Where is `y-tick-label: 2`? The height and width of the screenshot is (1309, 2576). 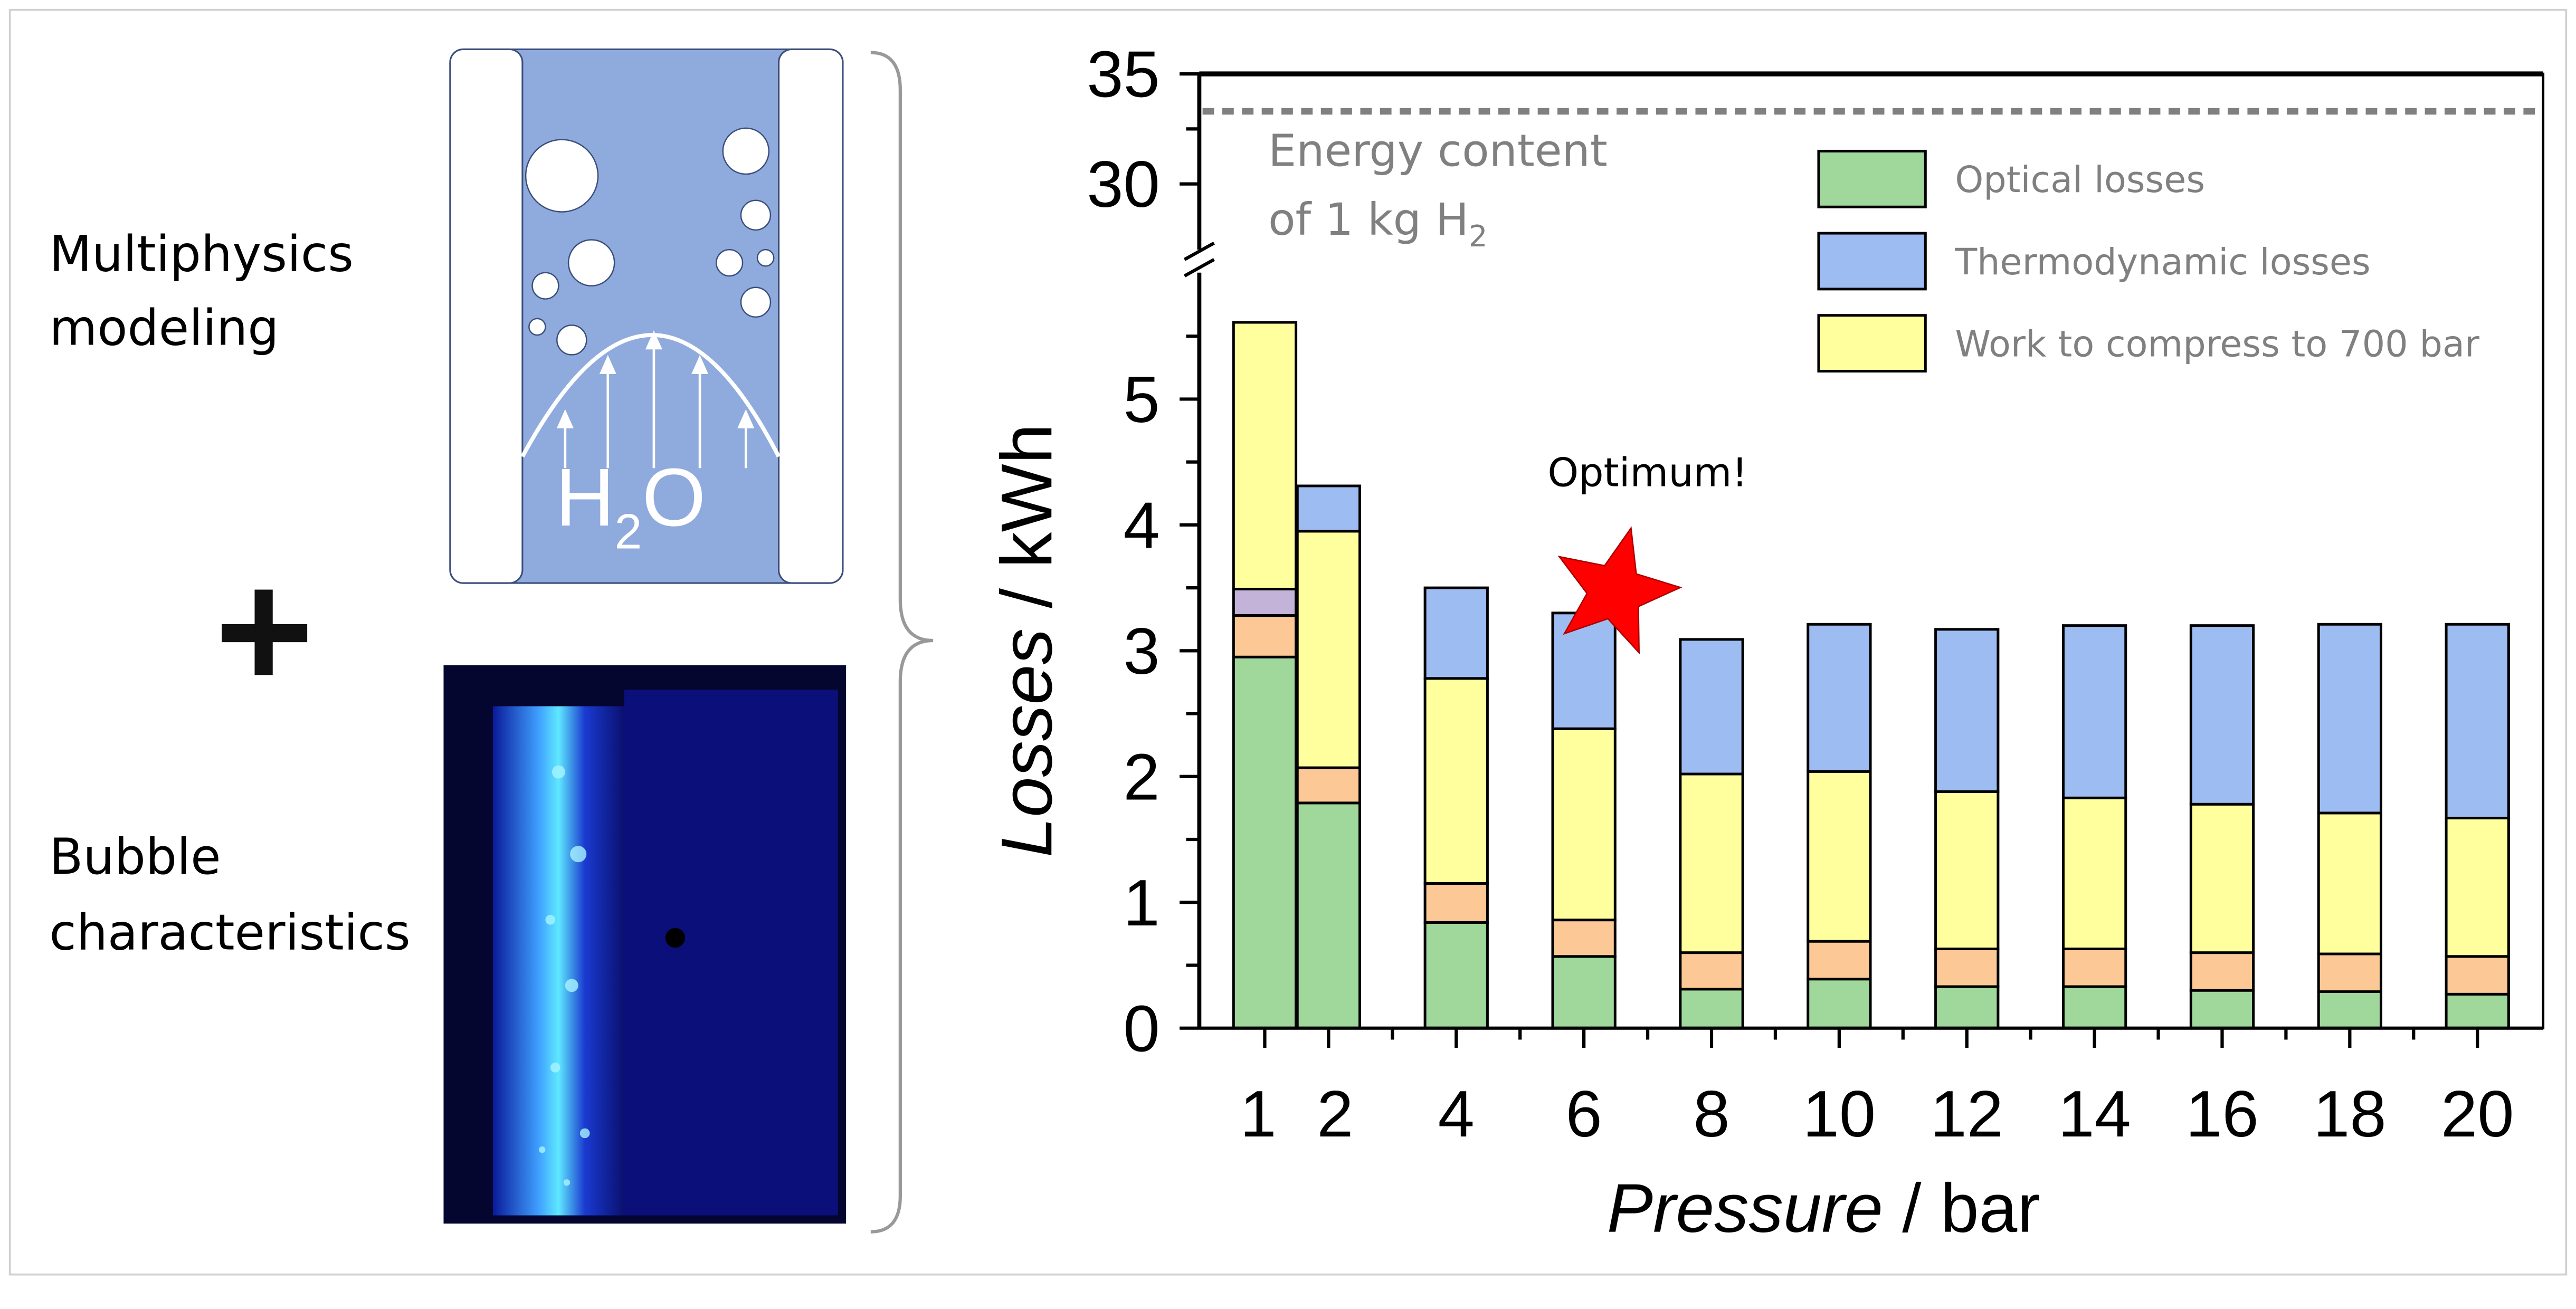 y-tick-label: 2 is located at coordinates (1141, 777).